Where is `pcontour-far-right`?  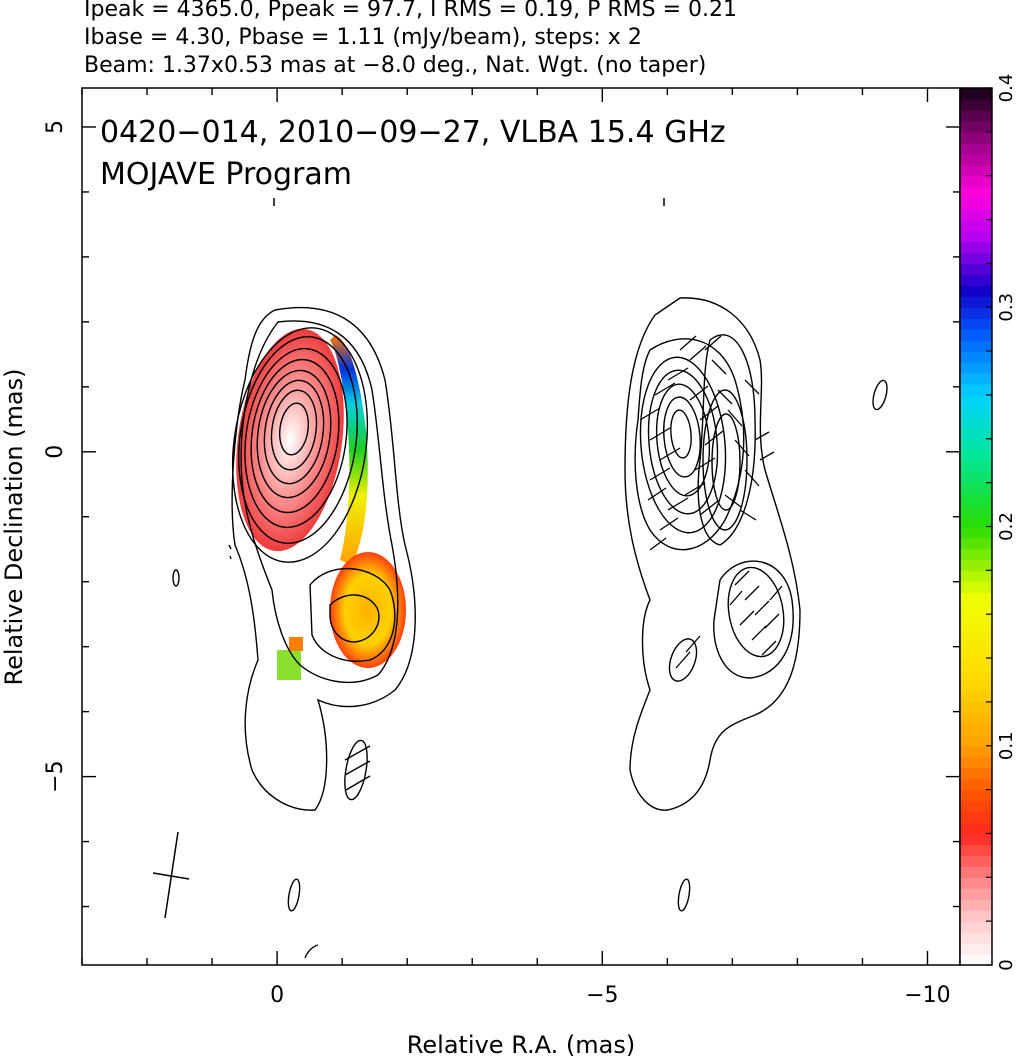
pcontour-far-right is located at coordinates (880, 395).